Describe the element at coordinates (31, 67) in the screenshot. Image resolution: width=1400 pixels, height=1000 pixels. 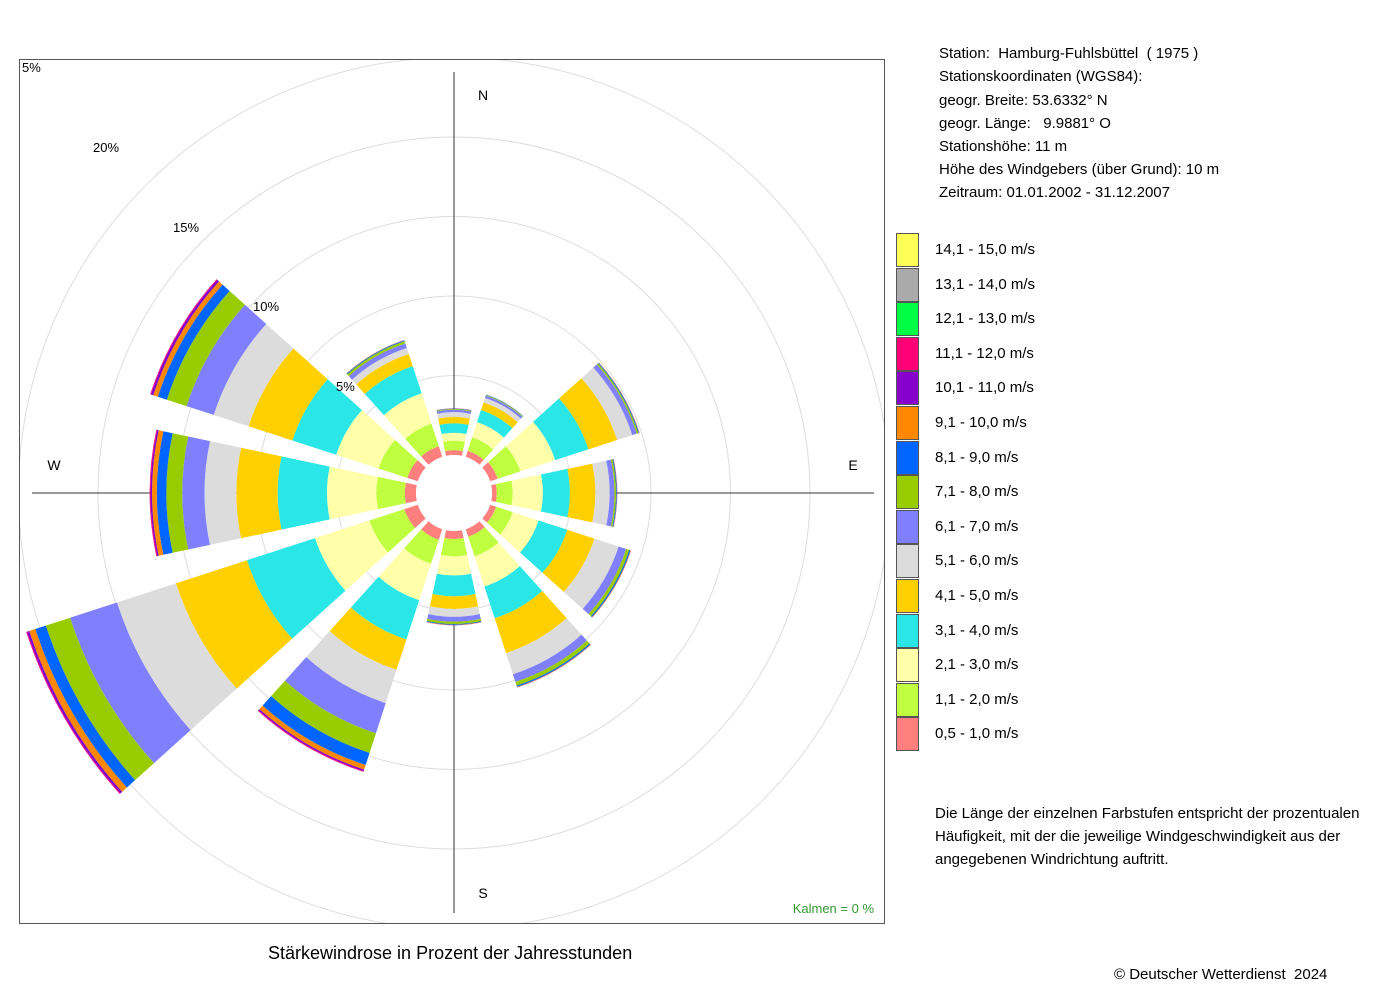
I see `ring-label-25: 5%` at that location.